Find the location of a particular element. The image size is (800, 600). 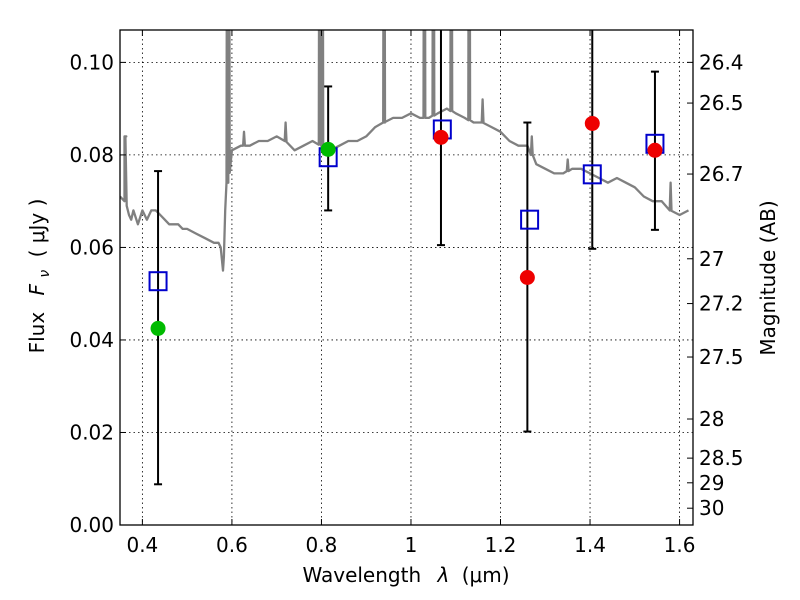

y2-tick-label: 27.5 is located at coordinates (721, 357).